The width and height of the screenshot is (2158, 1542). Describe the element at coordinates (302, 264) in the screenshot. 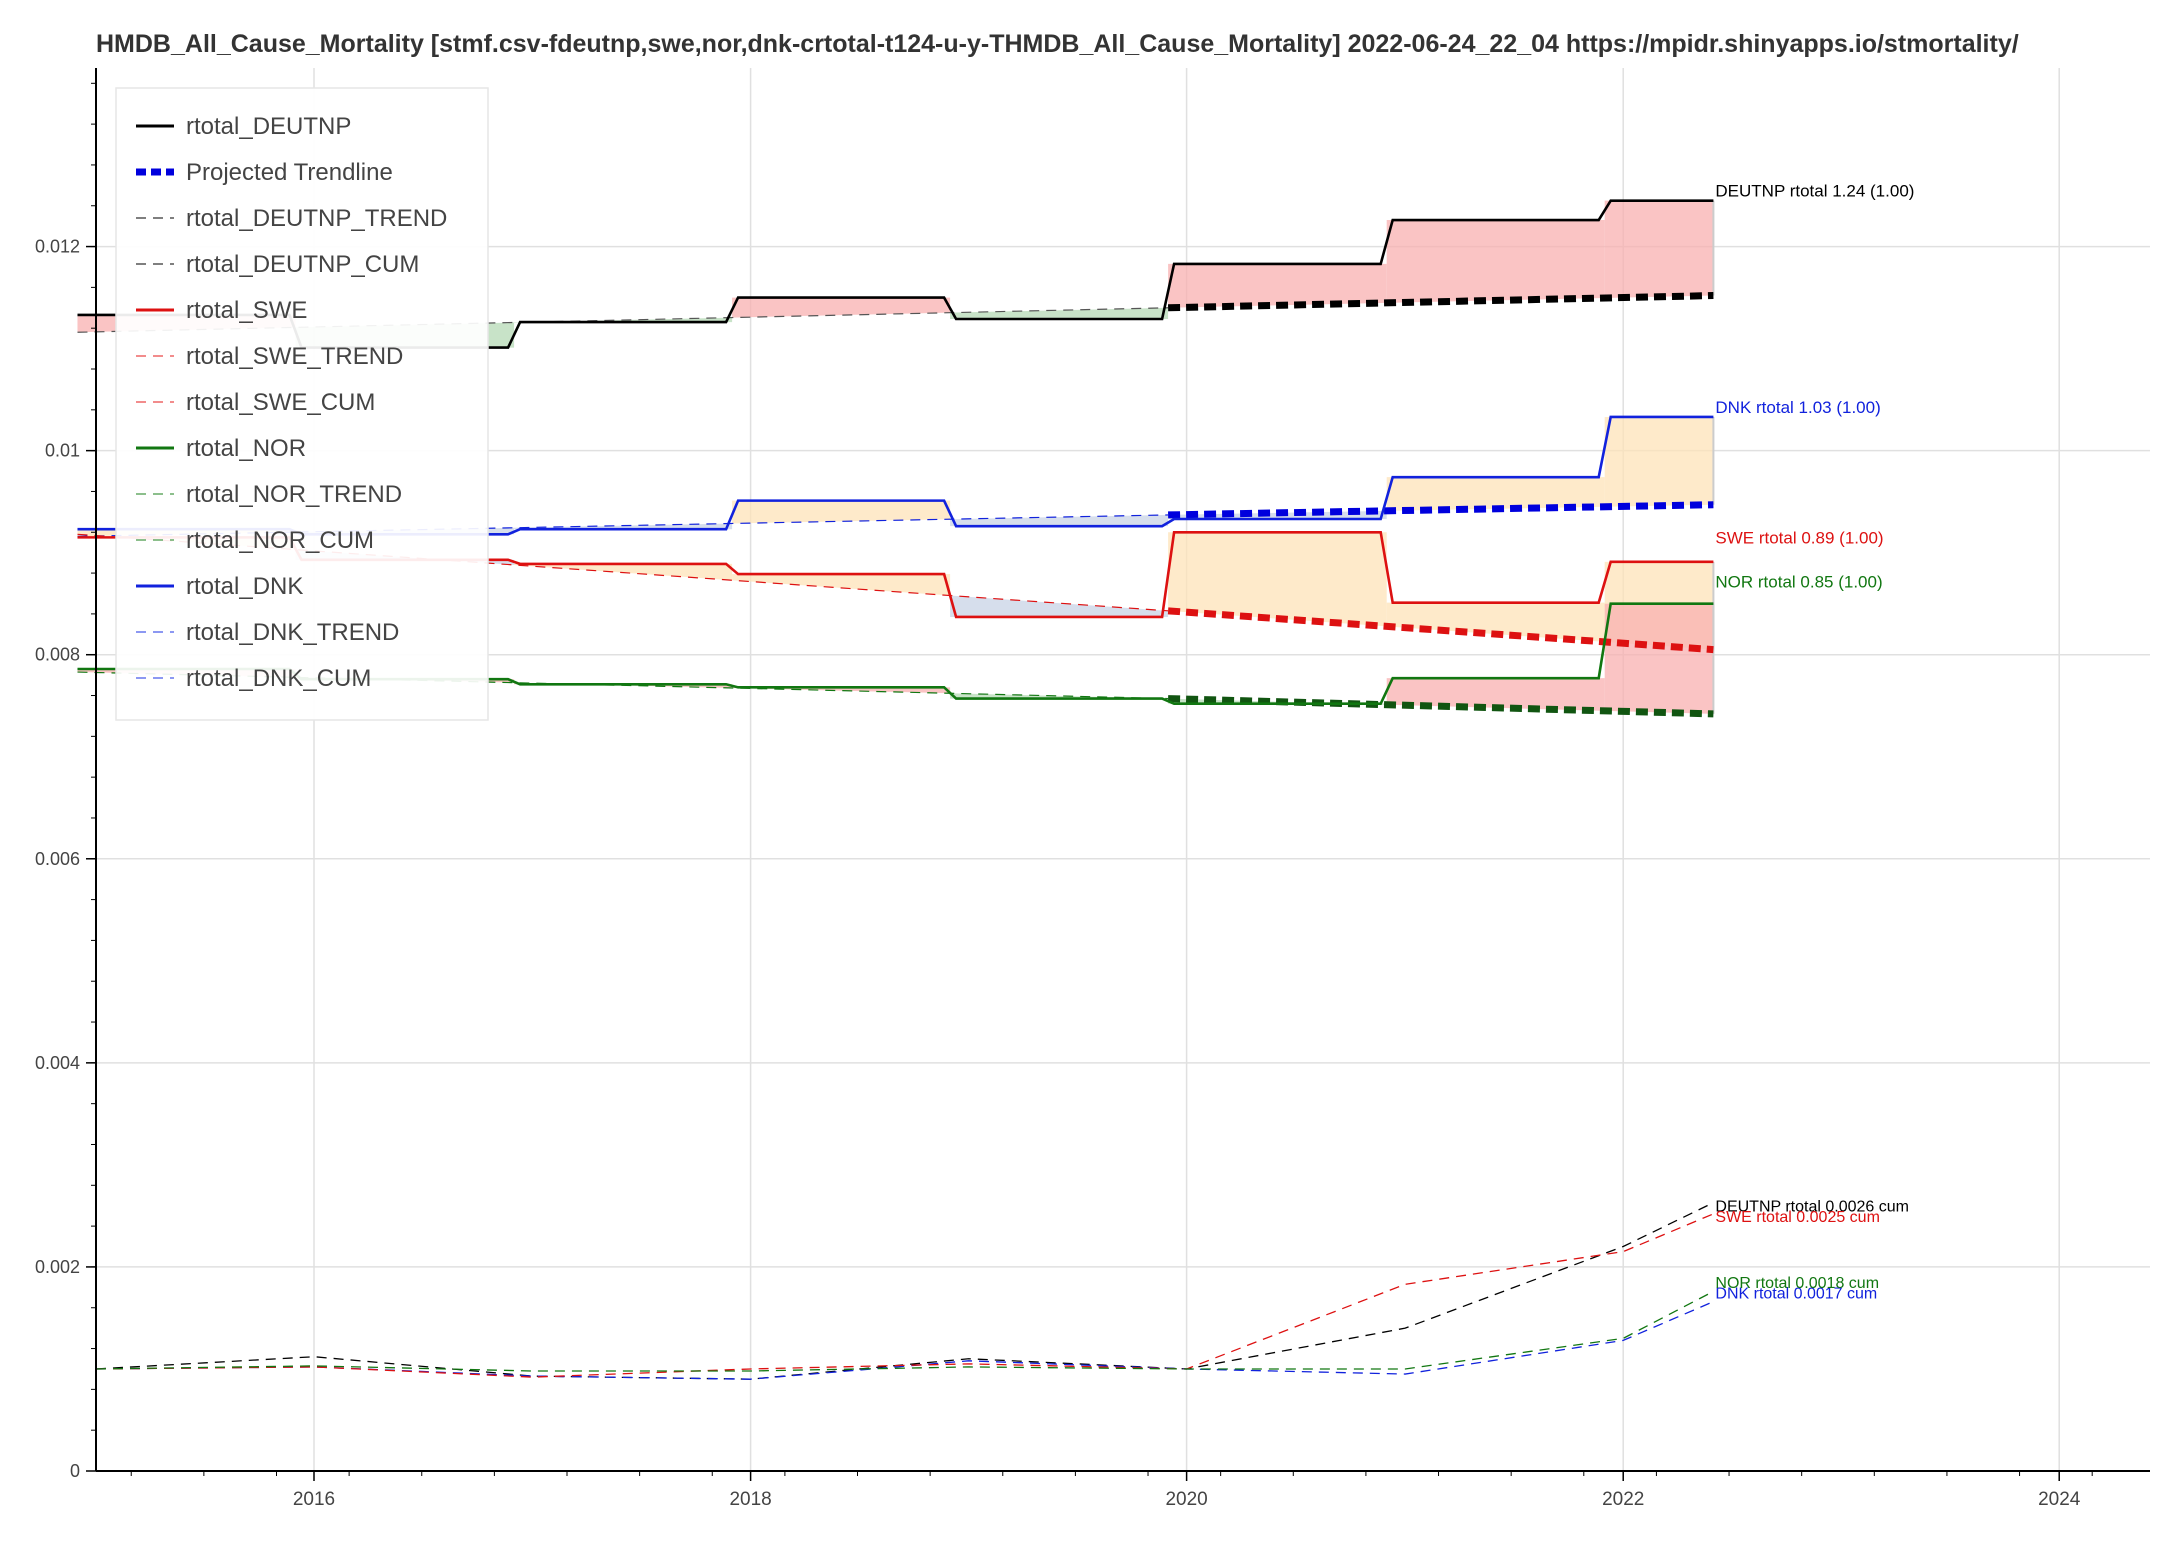

I see `legend-label: rtotal_DEUTNP_CUM` at that location.